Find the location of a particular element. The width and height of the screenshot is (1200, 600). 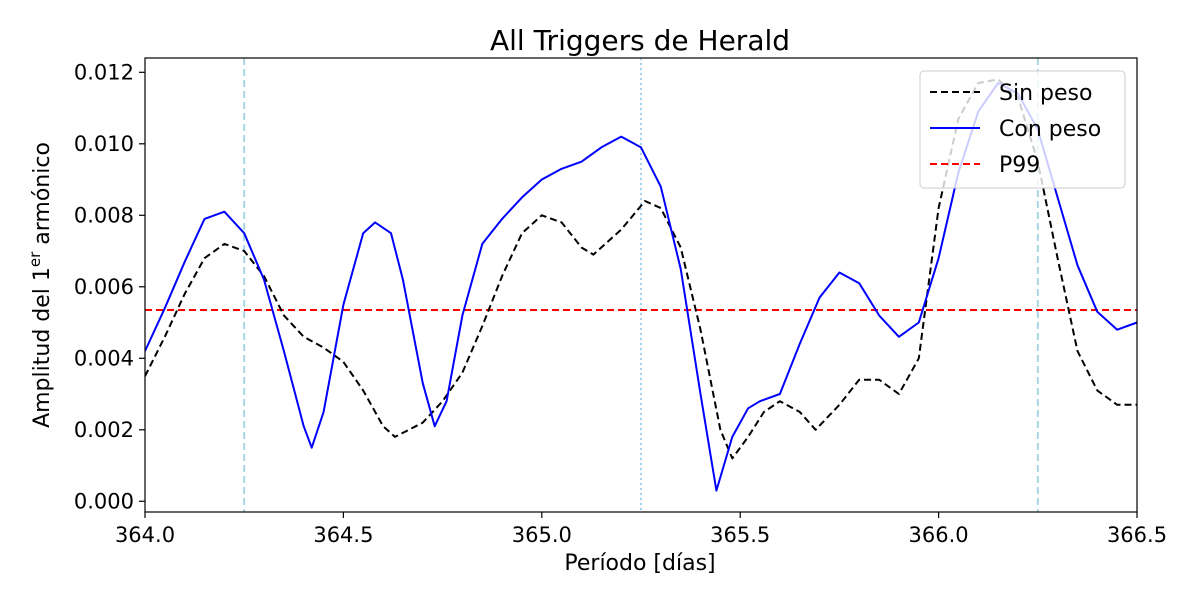

legend: Sin peso Con peso P99 is located at coordinates (1022, 129).